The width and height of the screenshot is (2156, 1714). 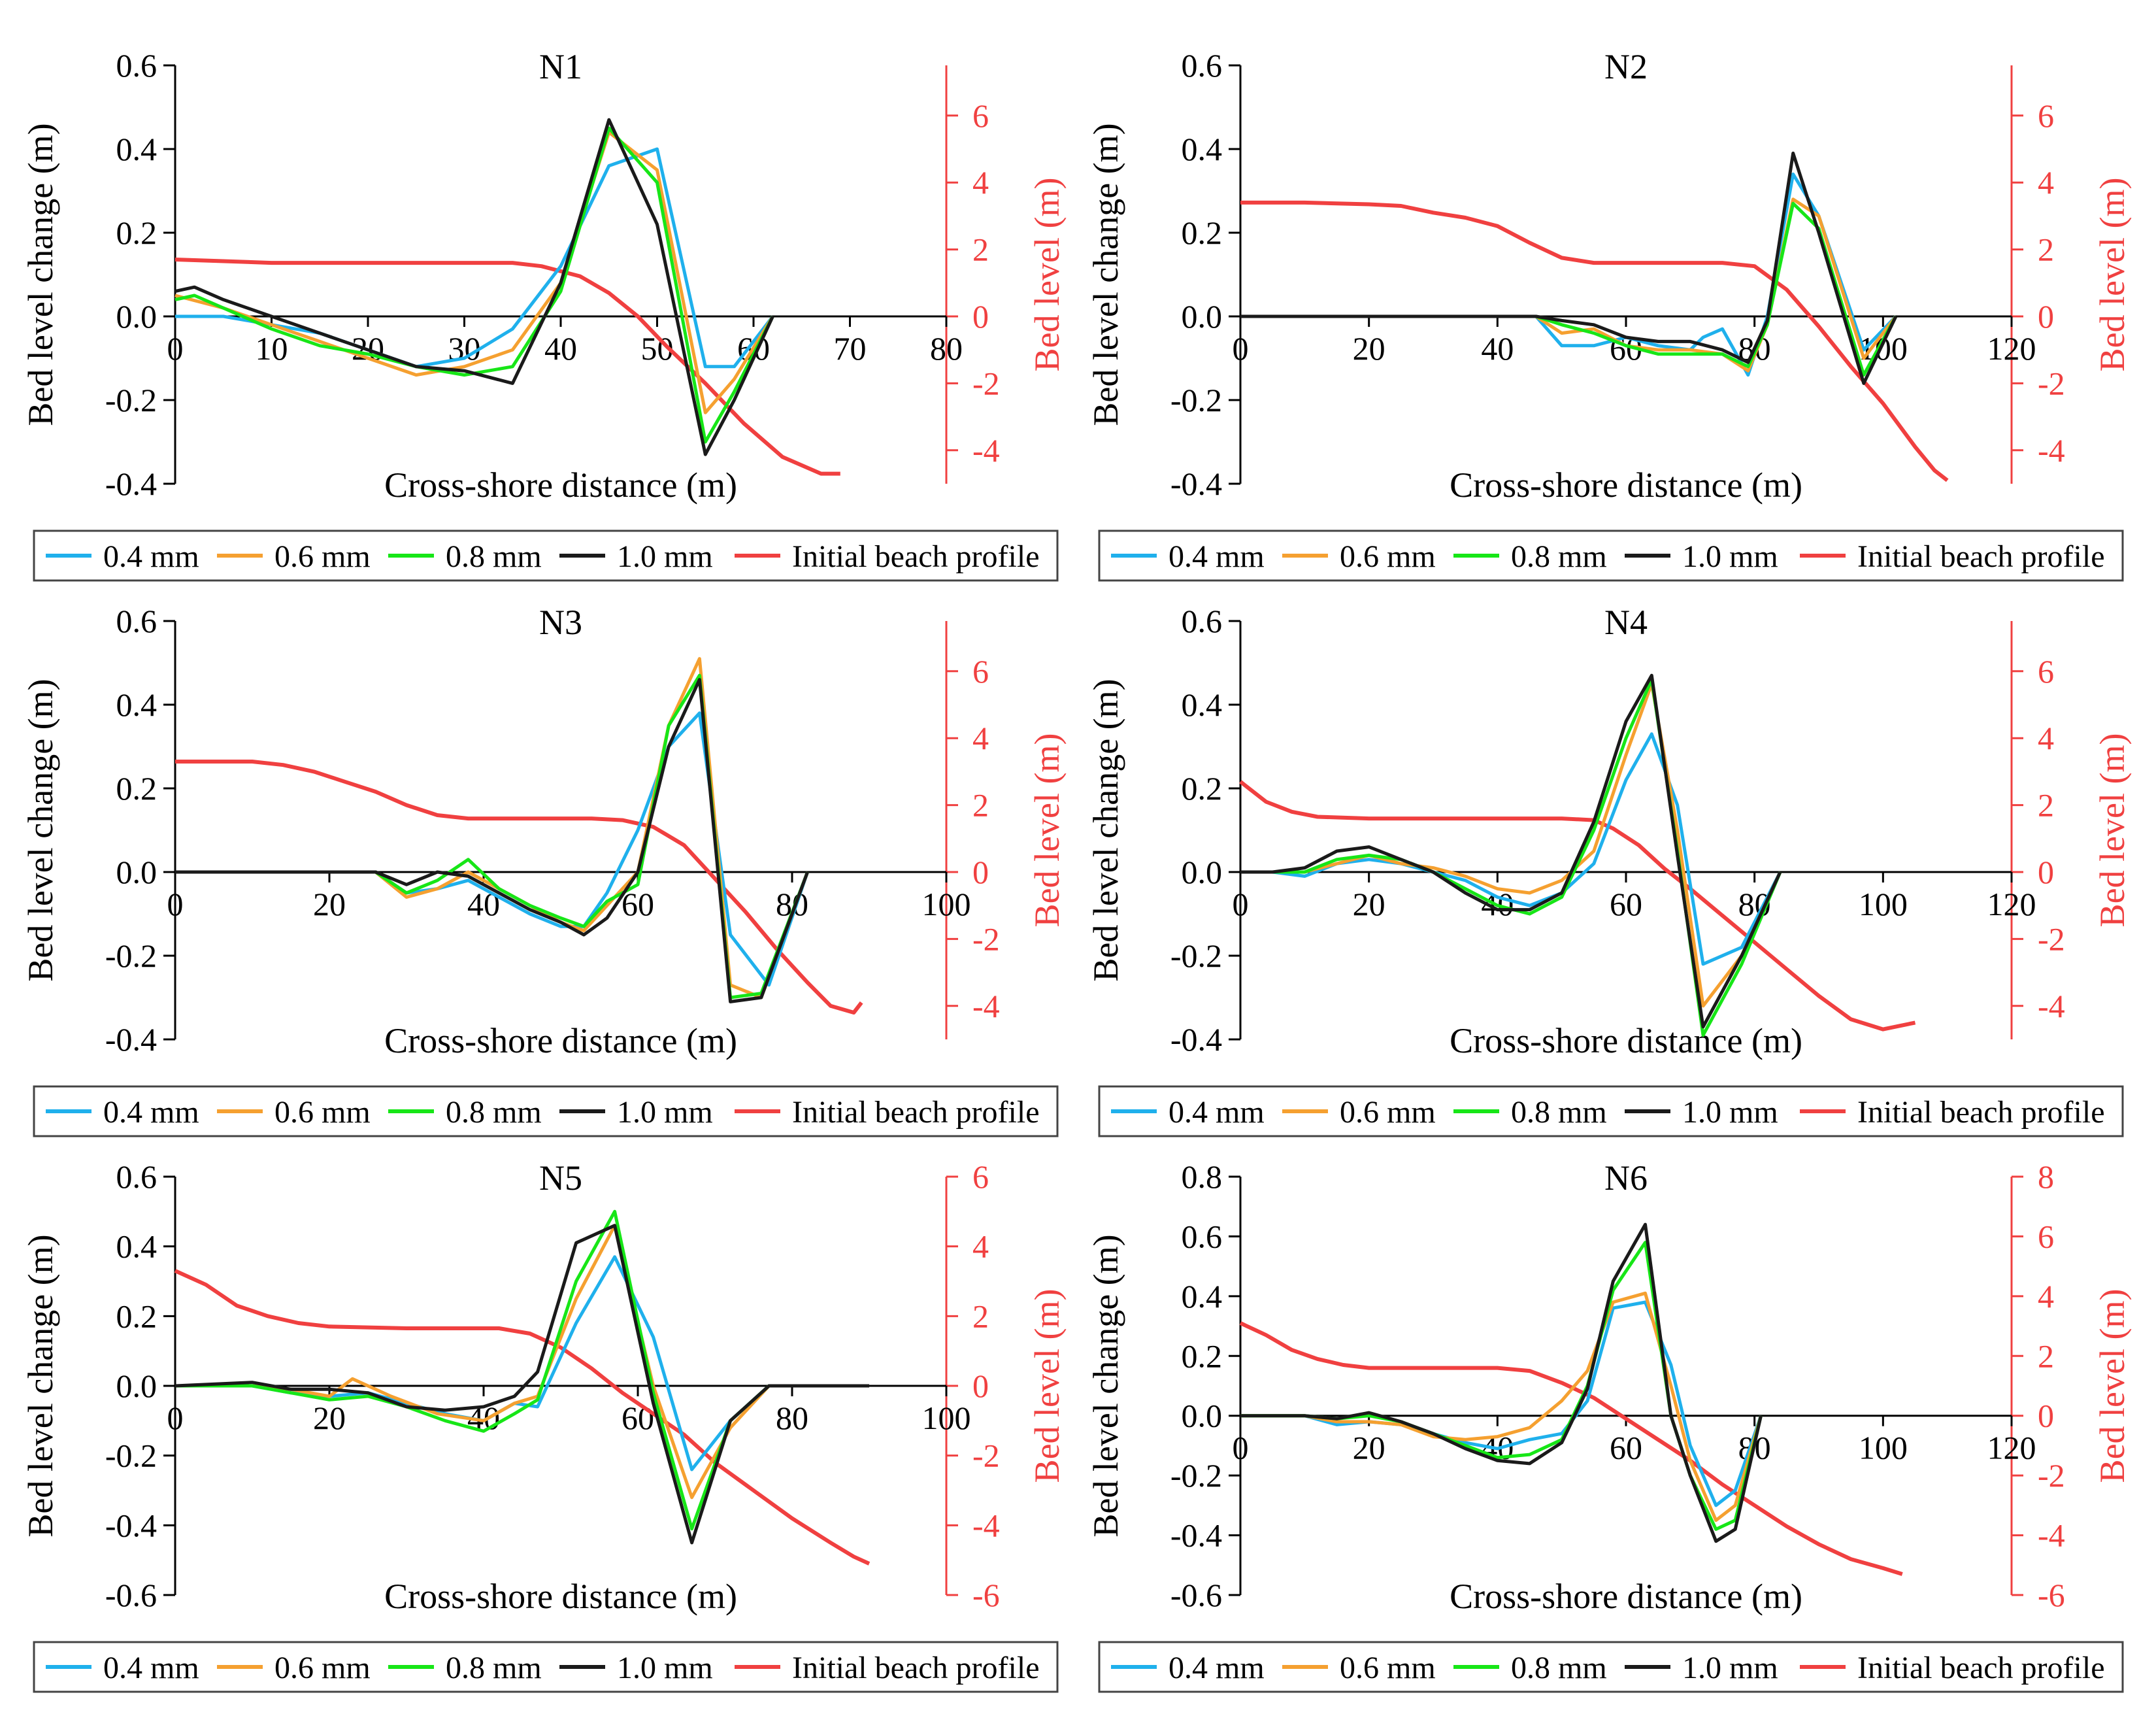 What do you see at coordinates (850, 348) in the screenshot?
I see `x-tick-label: 70` at bounding box center [850, 348].